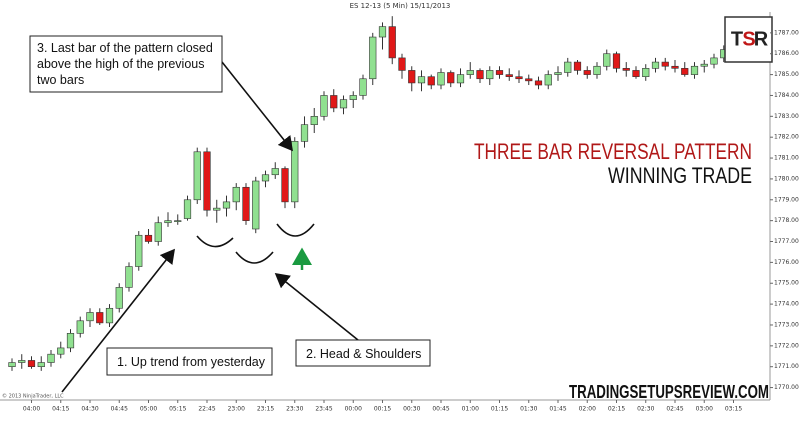 Image resolution: width=800 pixels, height=424 pixels. I want to click on website: TRADINGSETUPSREVIEW.COM, so click(669, 392).